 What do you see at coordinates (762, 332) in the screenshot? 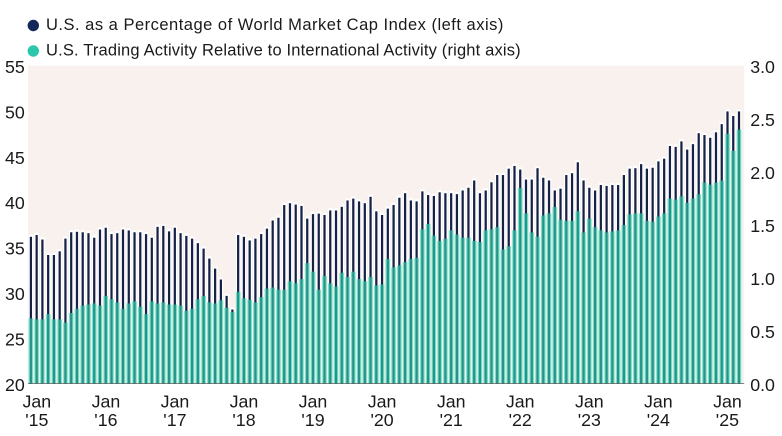
I see `svg-text: 0.5` at bounding box center [762, 332].